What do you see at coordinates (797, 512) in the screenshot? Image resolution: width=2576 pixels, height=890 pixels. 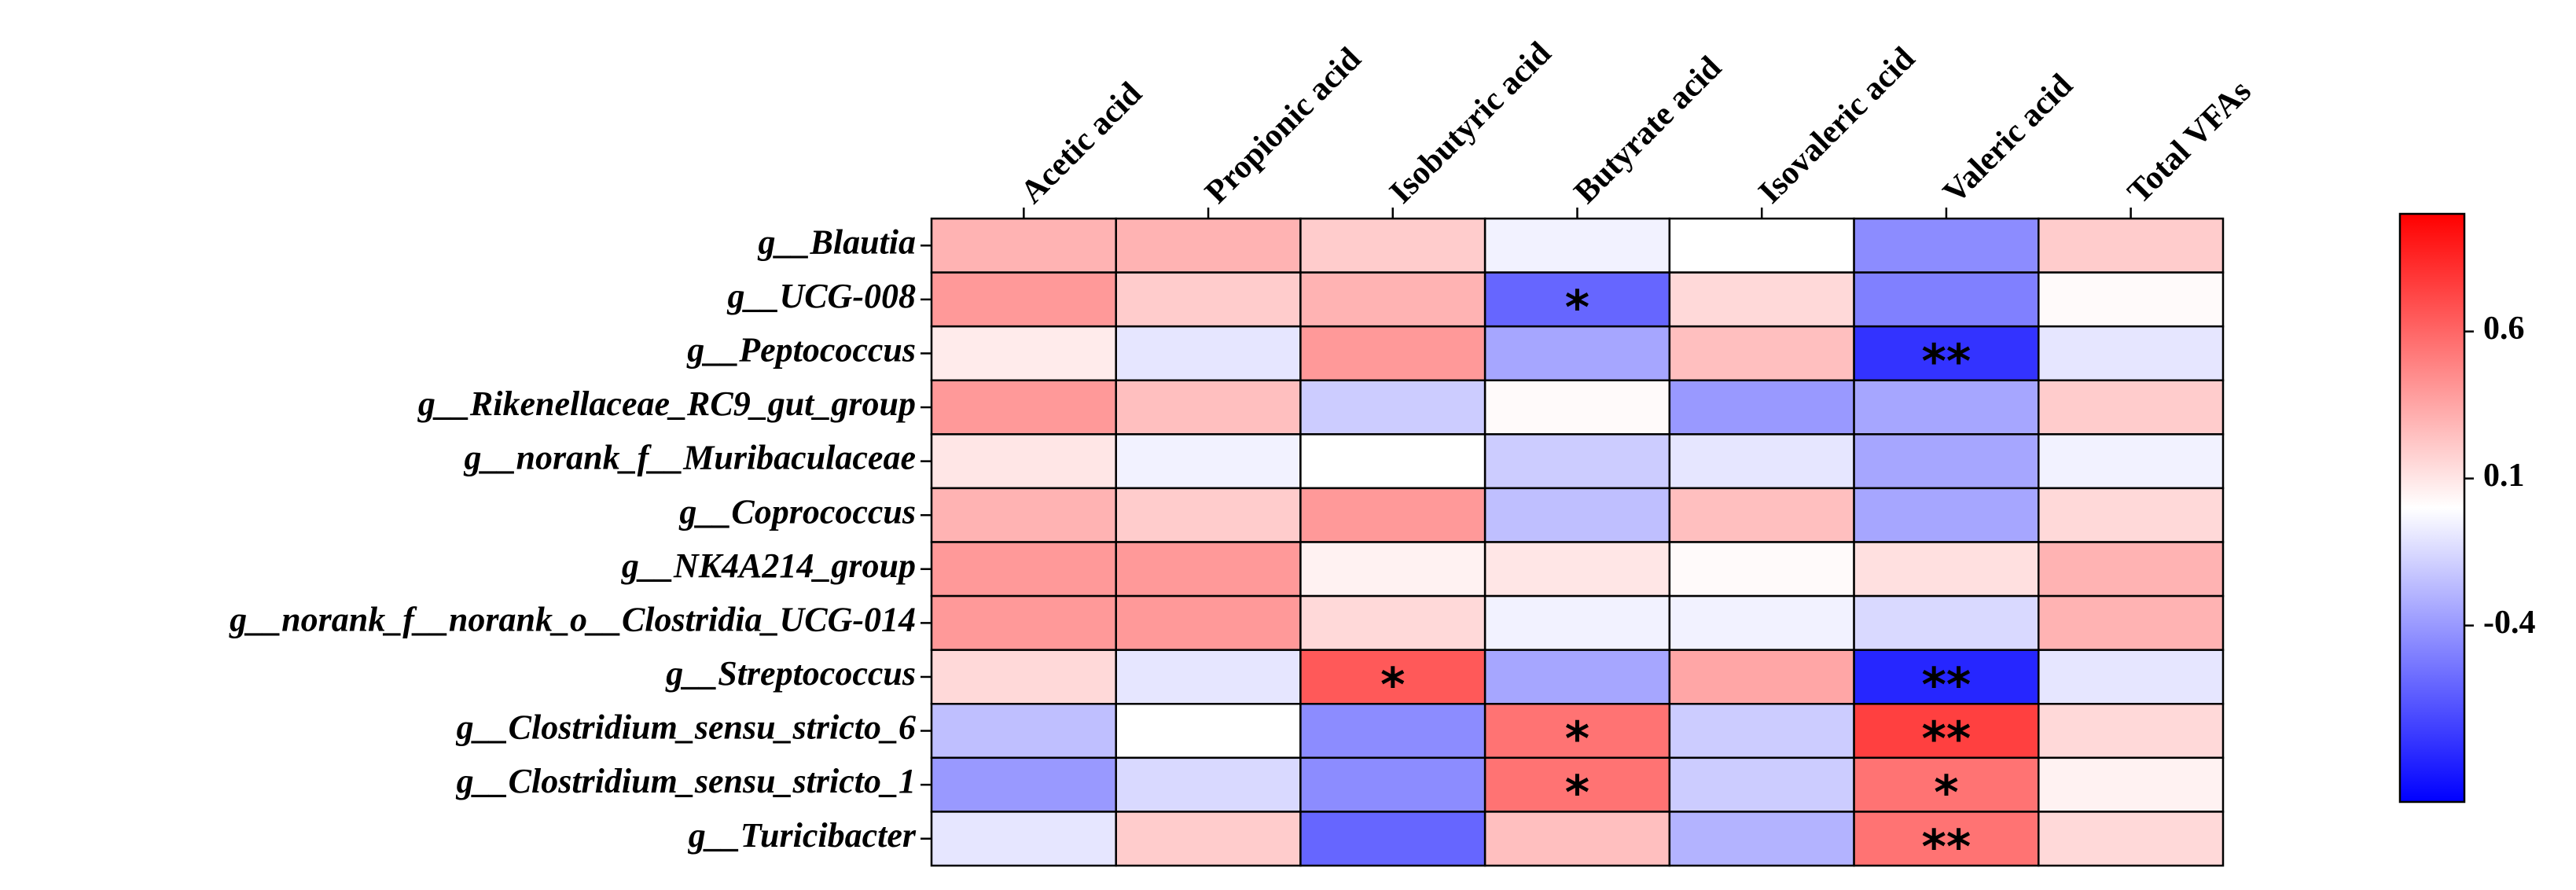 I see `row-label: g__Coprococcus` at bounding box center [797, 512].